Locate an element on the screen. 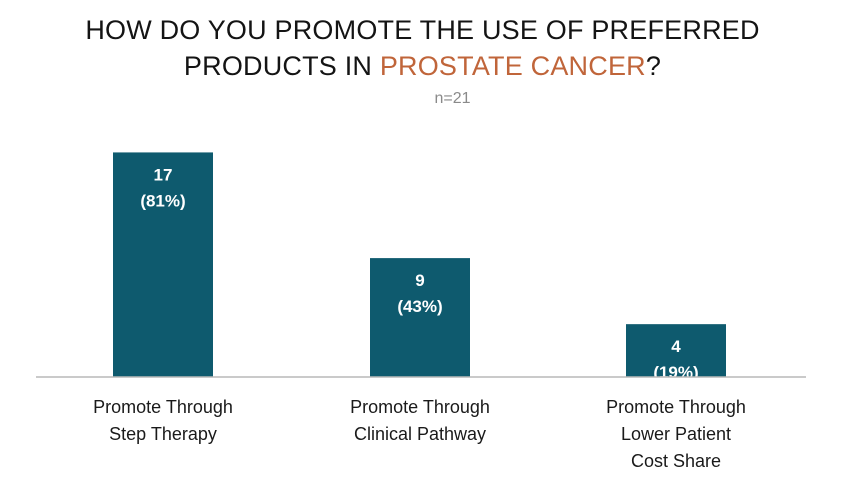  sample-size-label: n=21 is located at coordinates (452, 98).